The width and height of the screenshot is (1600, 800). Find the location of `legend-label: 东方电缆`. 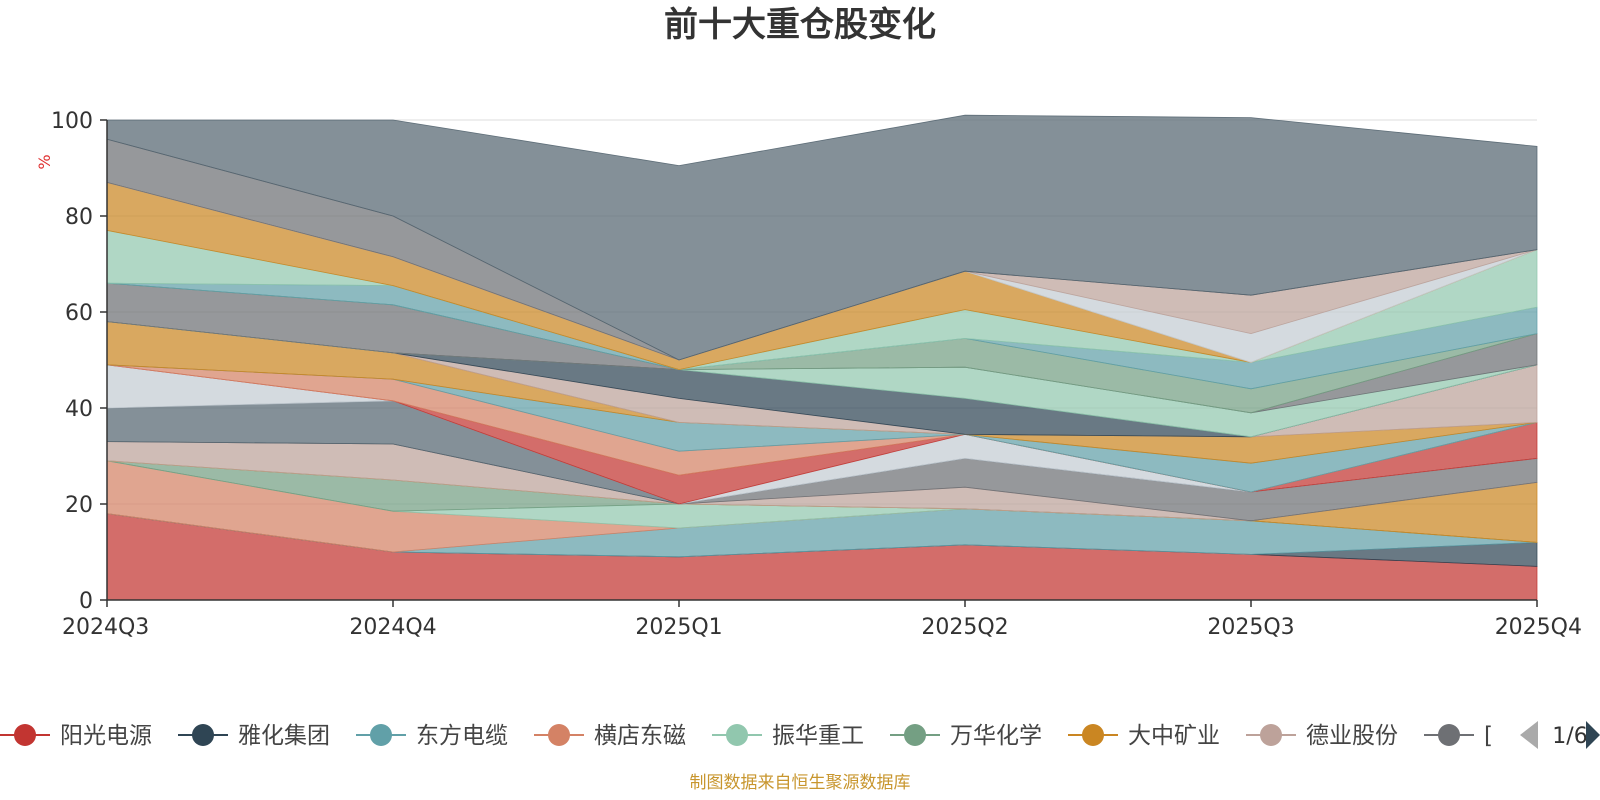

legend-label: 东方电缆 is located at coordinates (462, 736).